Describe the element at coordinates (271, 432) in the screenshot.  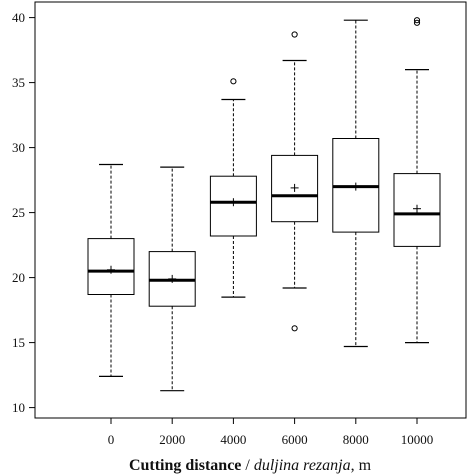
I see `x-axis: 0 2000 4000 6000 8000 10000` at that location.